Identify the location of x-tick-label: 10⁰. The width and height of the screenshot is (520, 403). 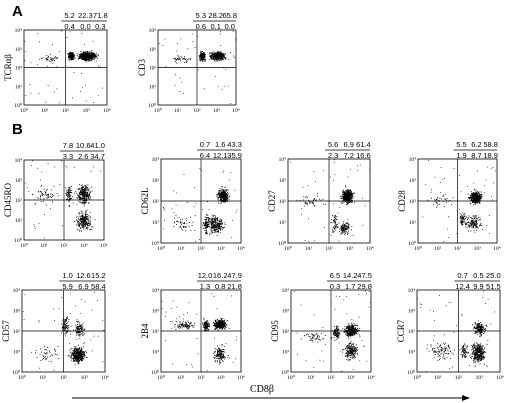
(24, 245).